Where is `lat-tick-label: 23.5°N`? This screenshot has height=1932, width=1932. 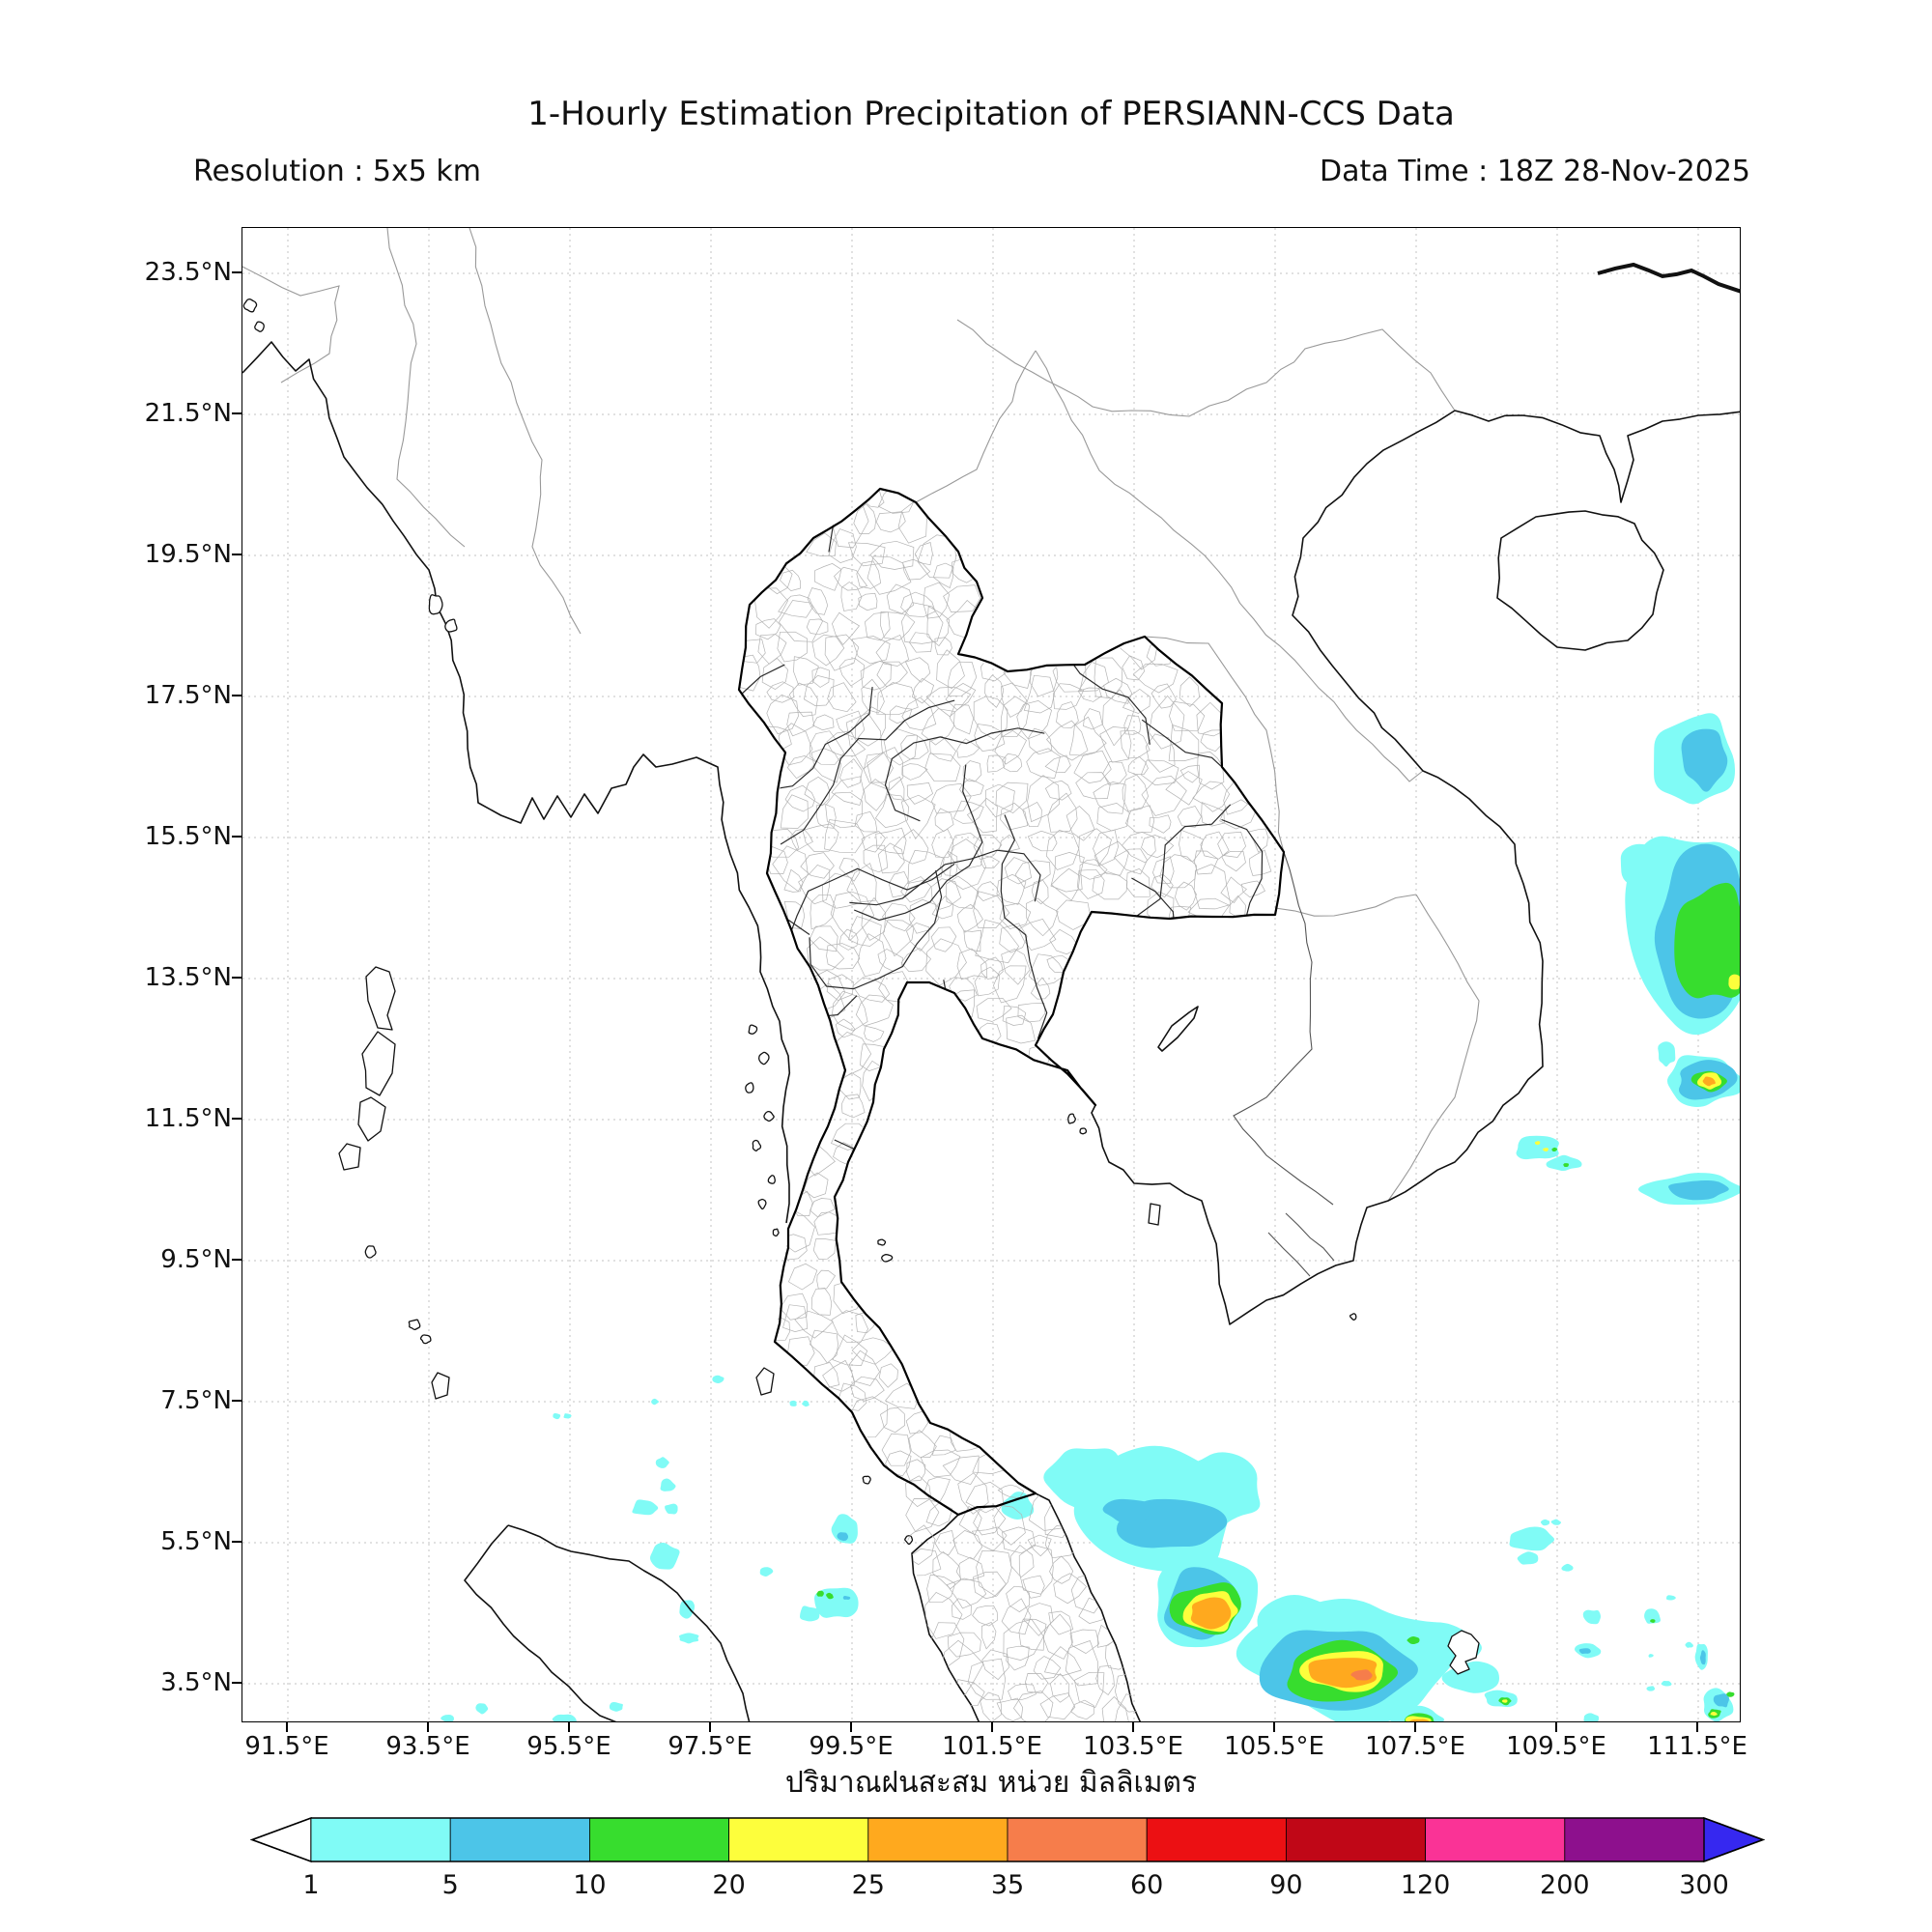 lat-tick-label: 23.5°N is located at coordinates (188, 272).